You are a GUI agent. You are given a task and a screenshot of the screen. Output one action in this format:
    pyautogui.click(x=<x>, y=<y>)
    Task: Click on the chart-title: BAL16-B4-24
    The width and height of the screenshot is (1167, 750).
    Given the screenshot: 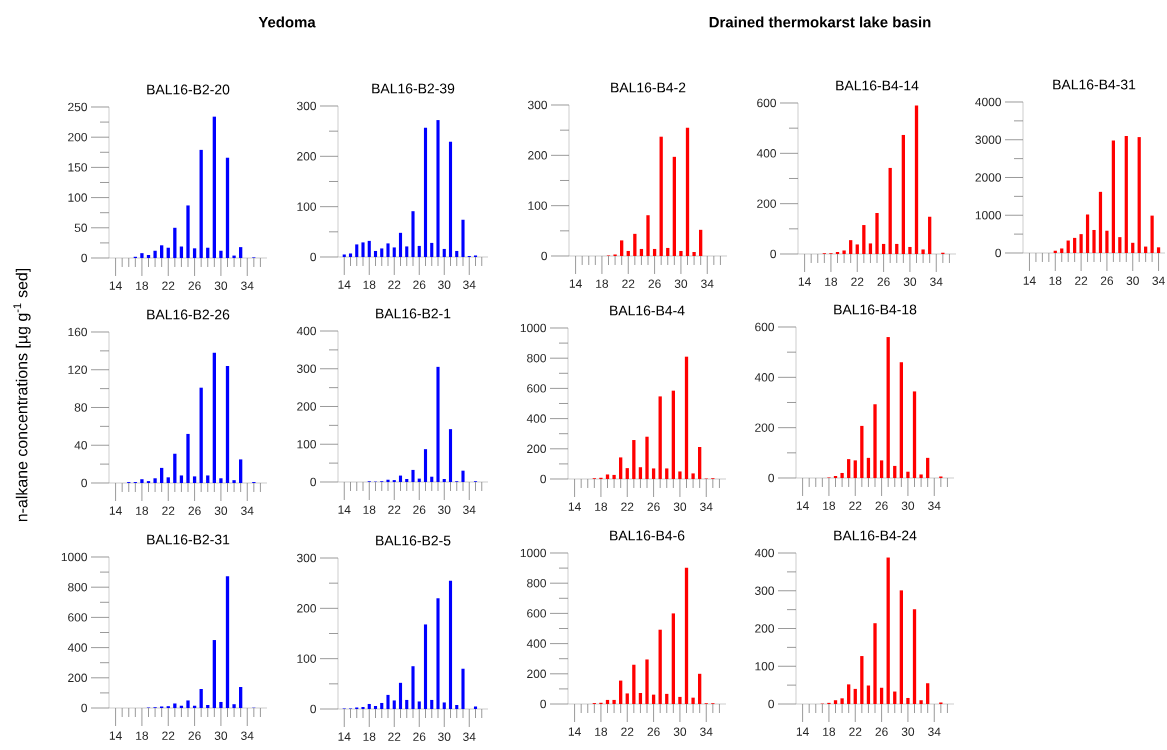 What is the action you would take?
    pyautogui.click(x=875, y=535)
    